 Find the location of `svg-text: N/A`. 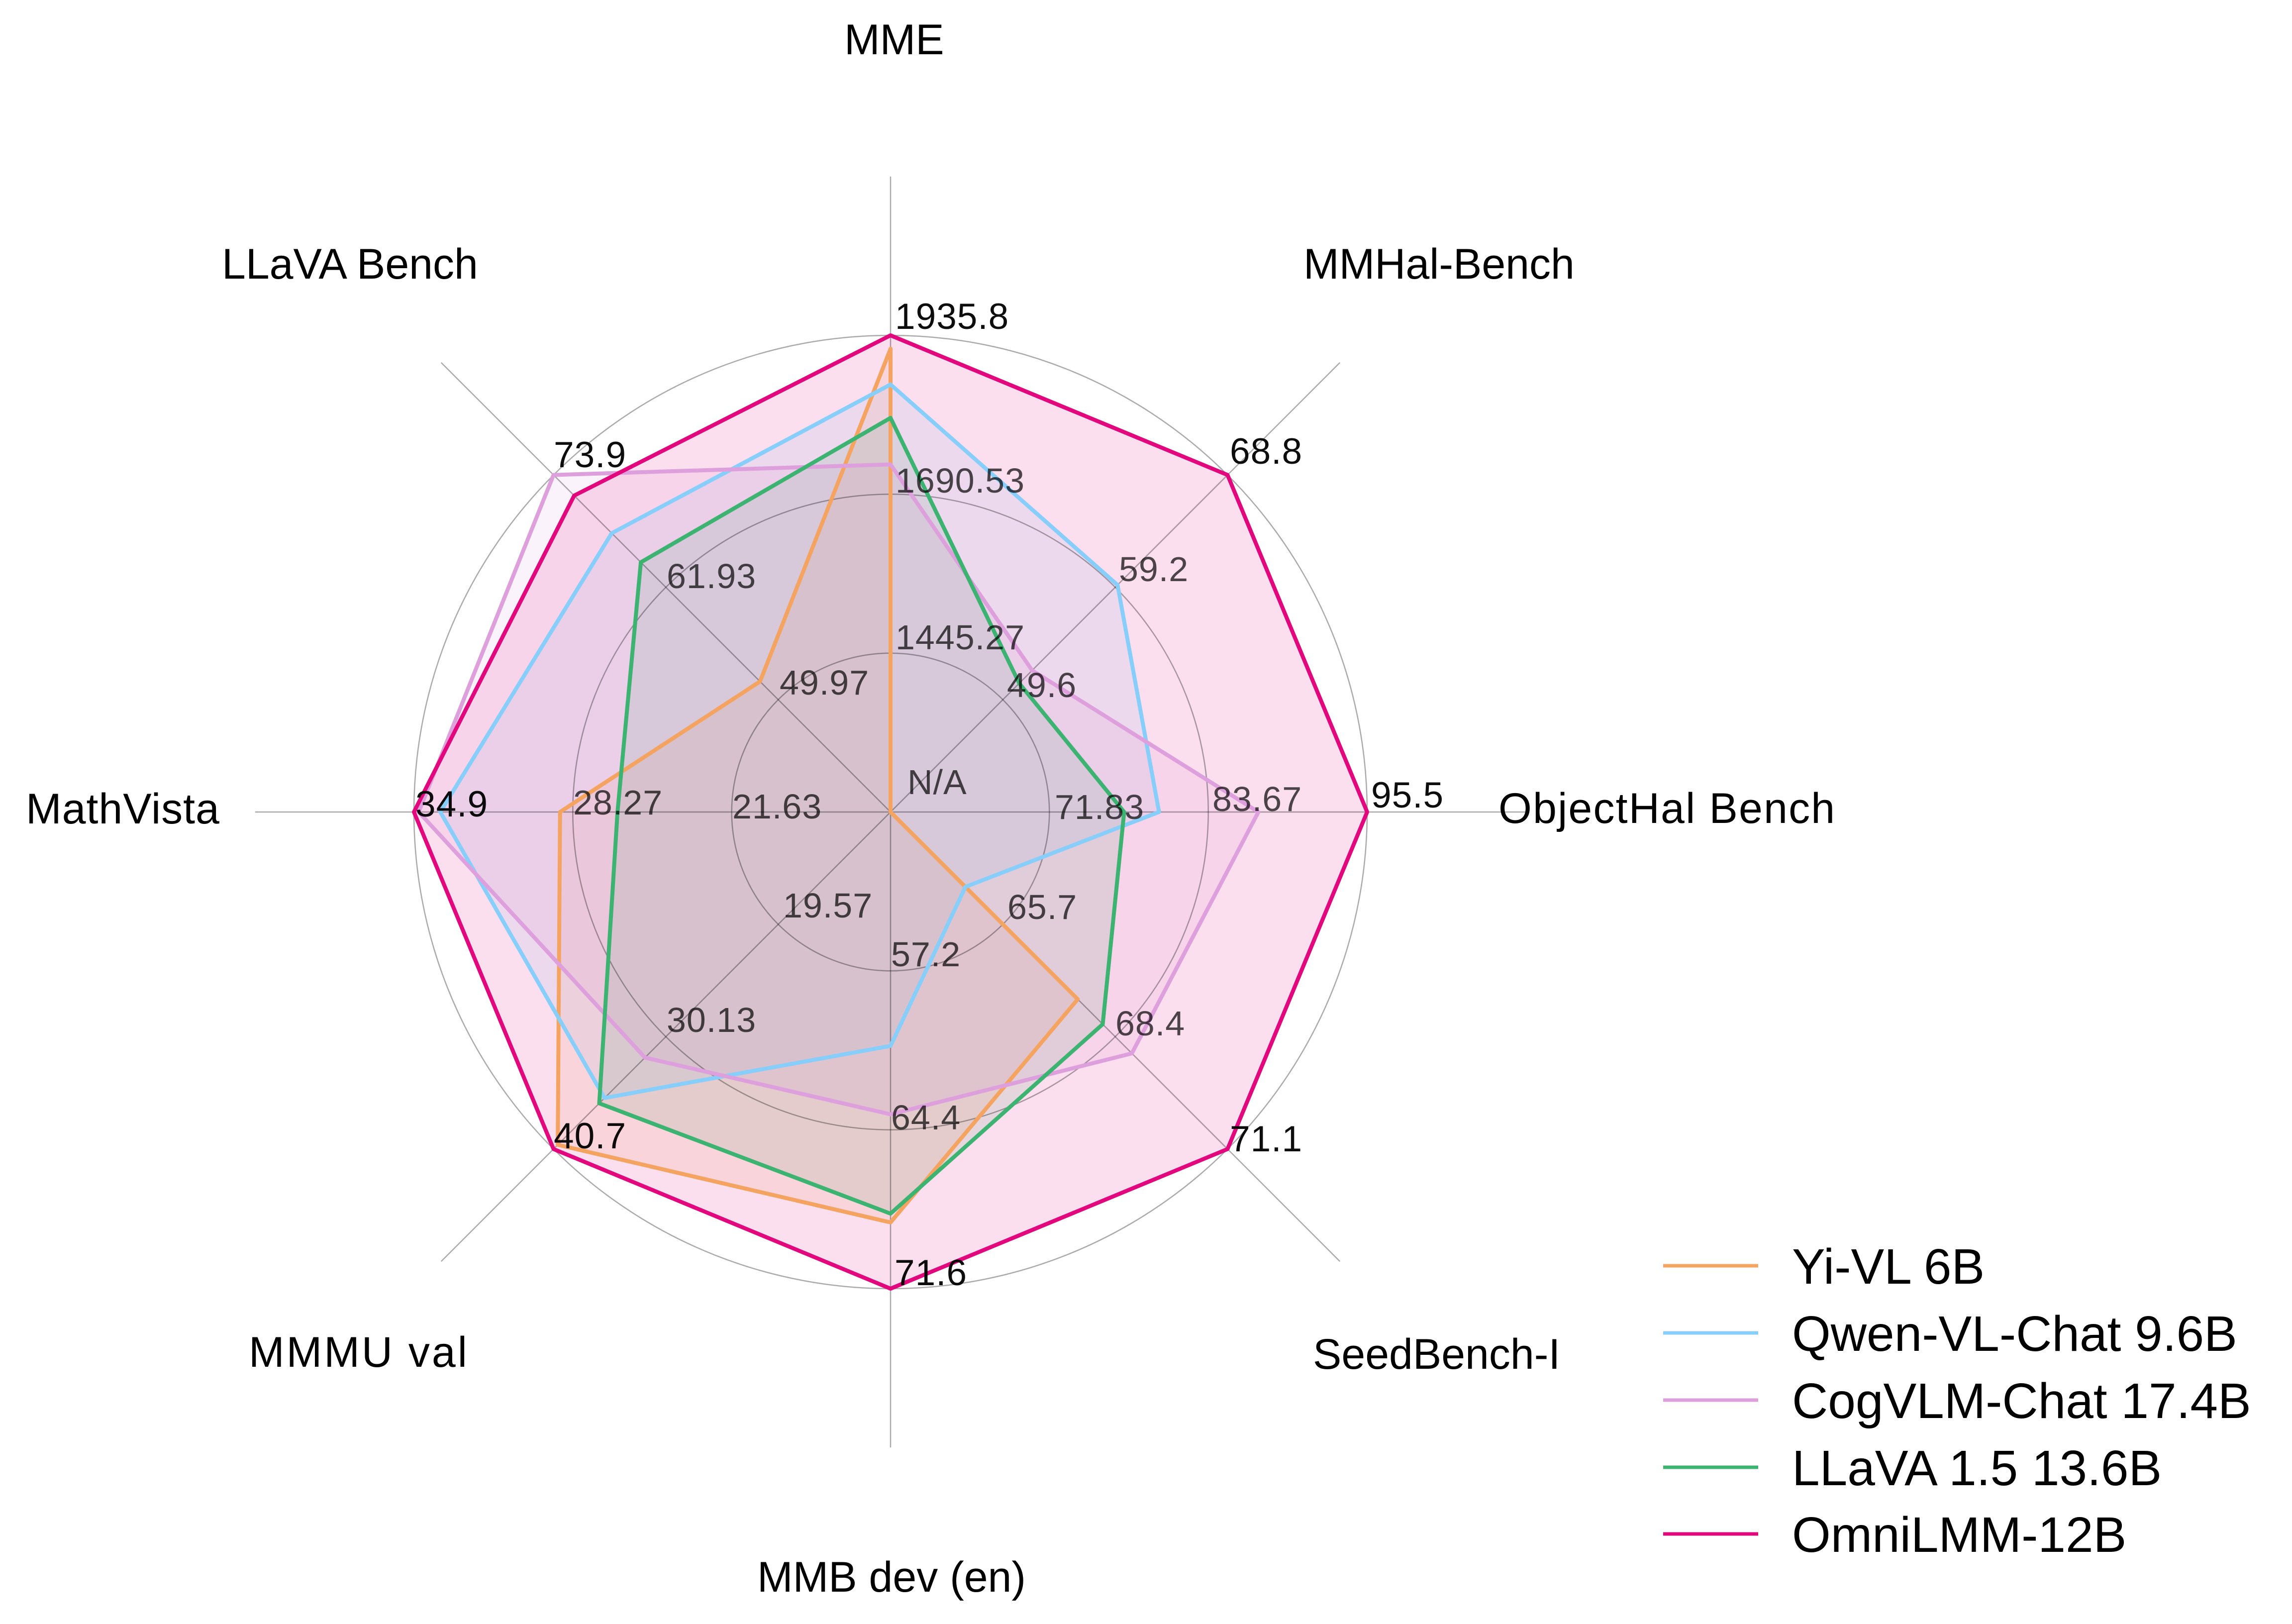

svg-text: N/A is located at coordinates (937, 783).